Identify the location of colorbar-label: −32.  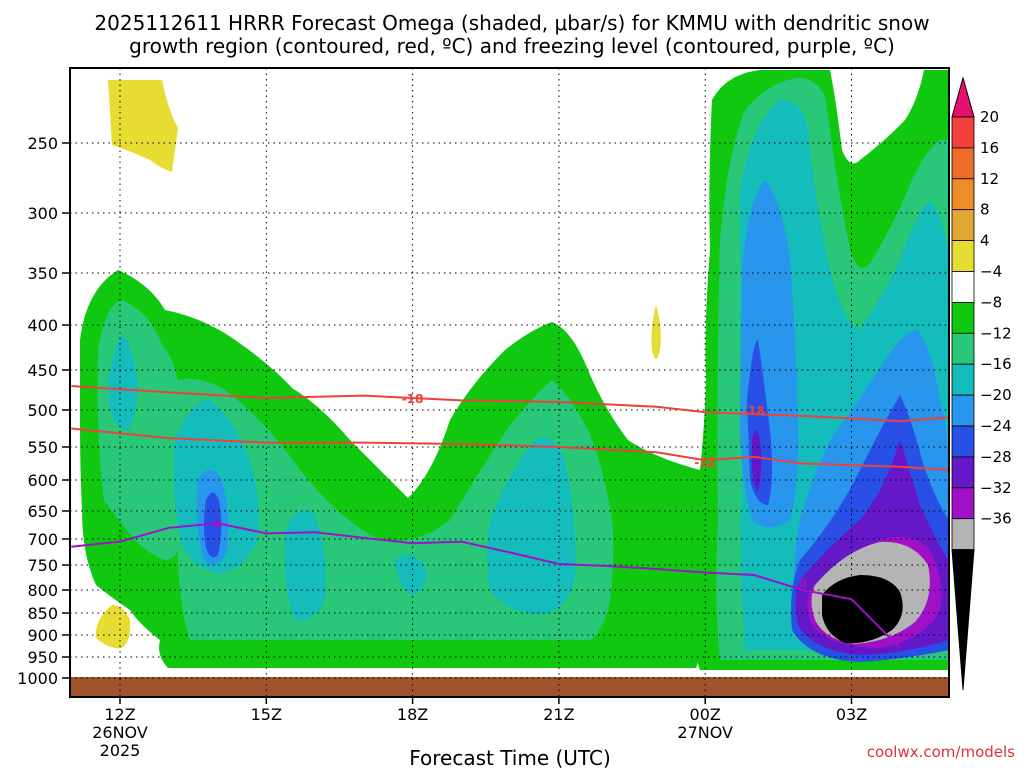
(996, 488).